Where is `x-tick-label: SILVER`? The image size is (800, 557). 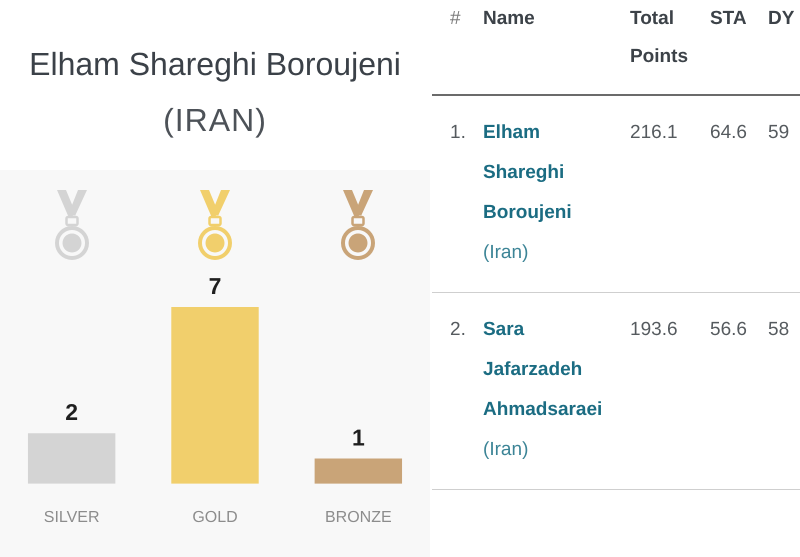
x-tick-label: SILVER is located at coordinates (72, 517).